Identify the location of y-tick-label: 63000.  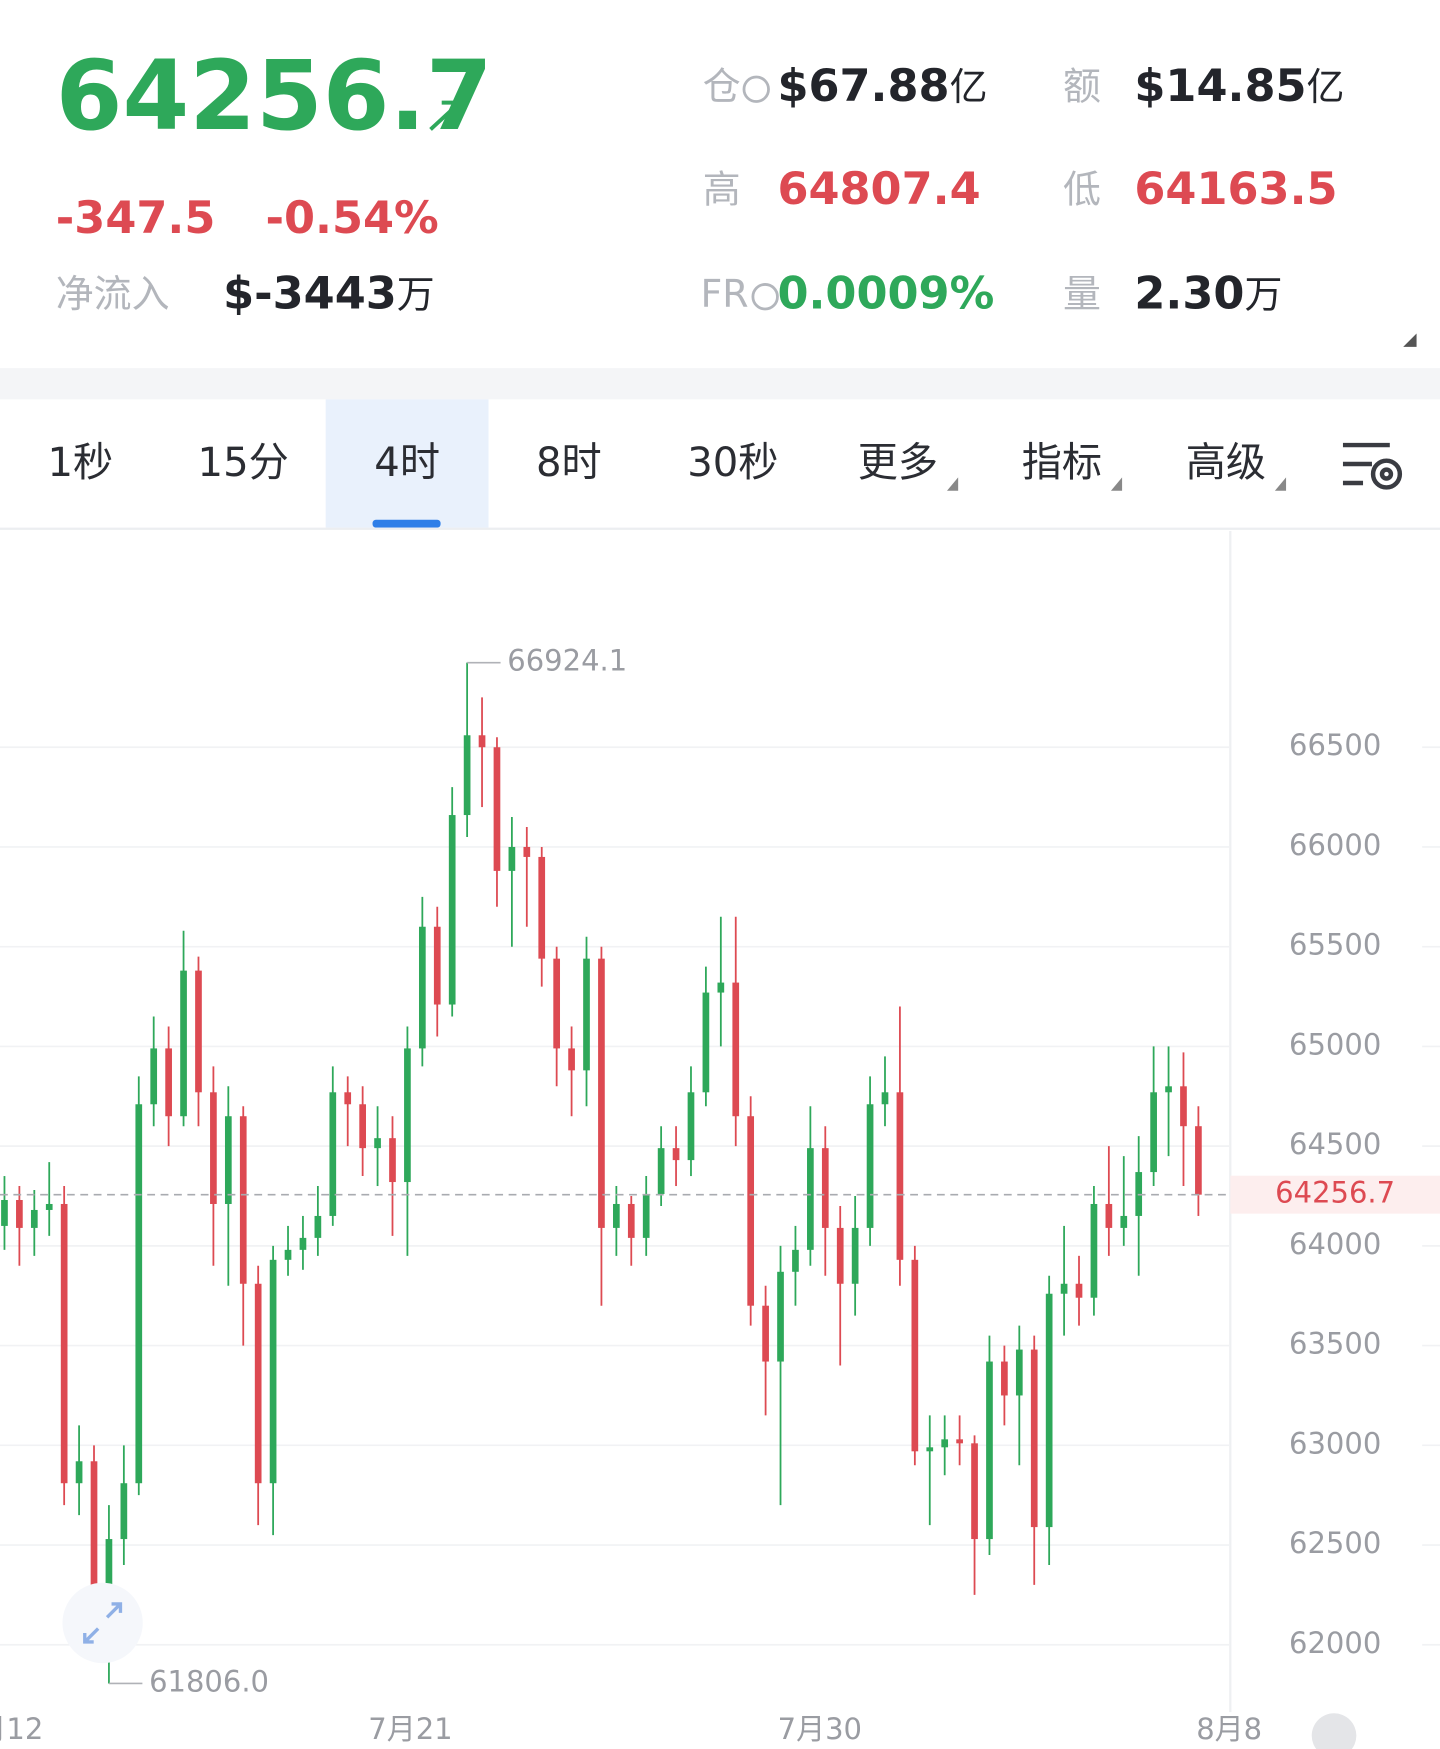
(1335, 1443).